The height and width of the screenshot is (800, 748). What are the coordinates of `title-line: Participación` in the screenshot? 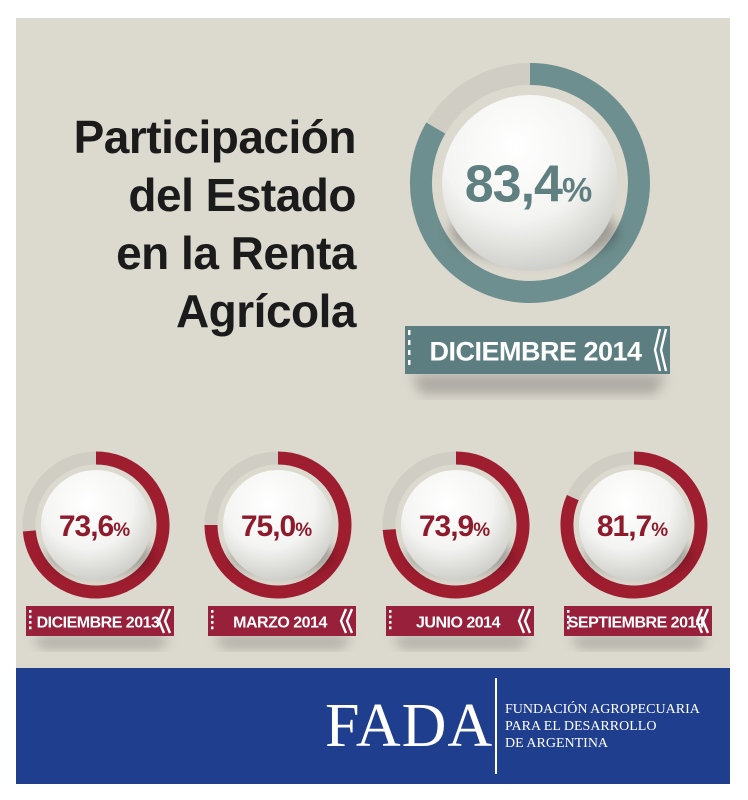 It's located at (215, 137).